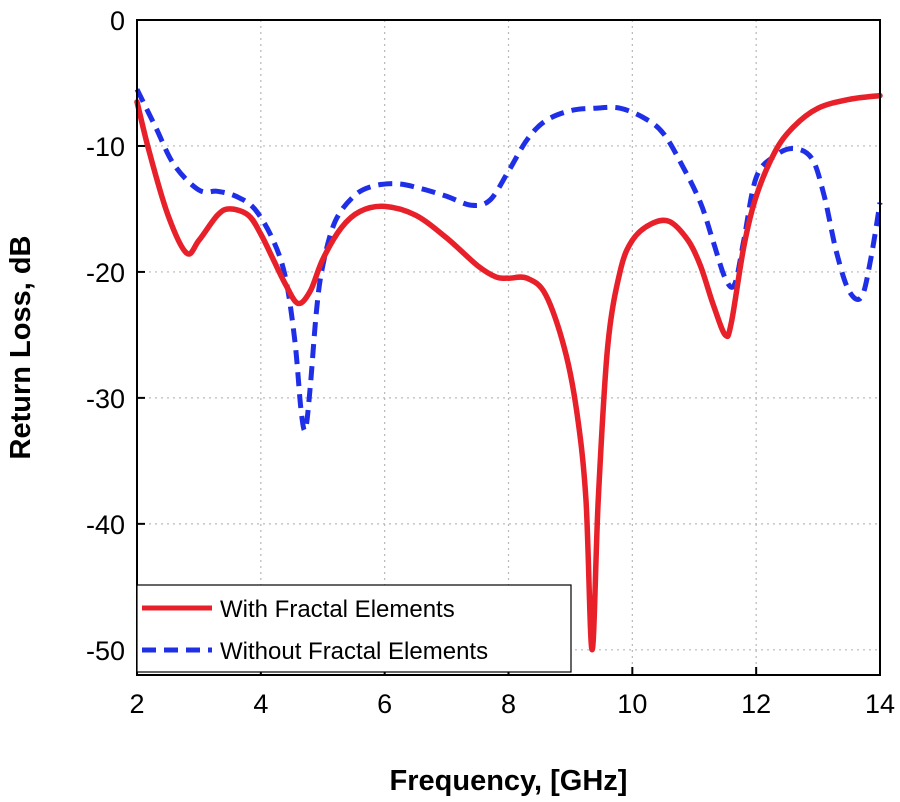 The height and width of the screenshot is (802, 900). I want to click on legend-label-without-fractal: Without Fractal Elements, so click(354, 651).